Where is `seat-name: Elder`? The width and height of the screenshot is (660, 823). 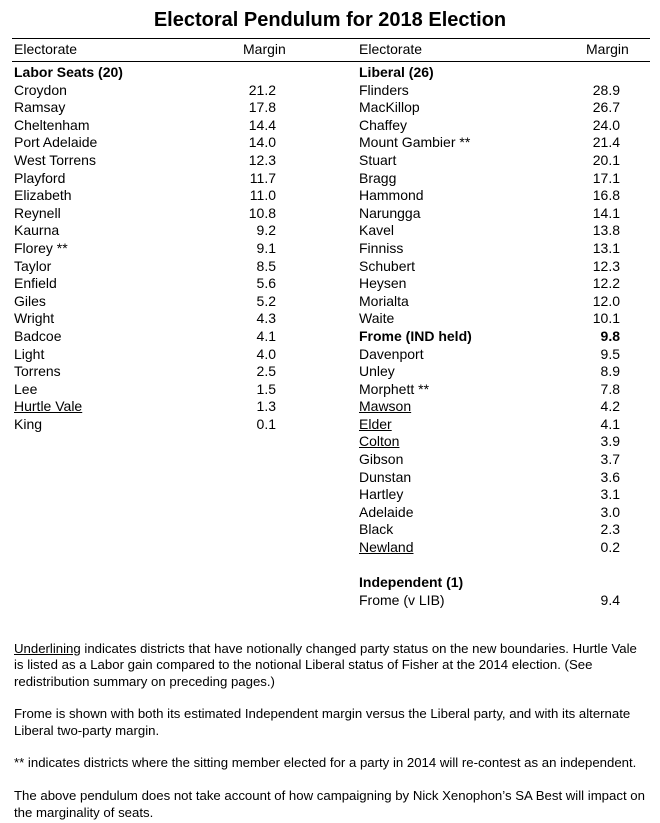 seat-name: Elder is located at coordinates (375, 423).